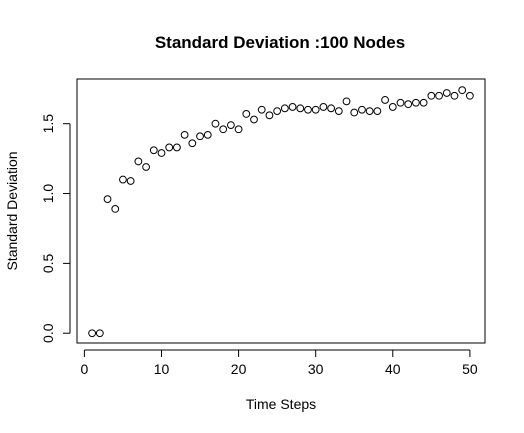 This screenshot has width=524, height=433. What do you see at coordinates (162, 369) in the screenshot?
I see `x-tick-label: 10` at bounding box center [162, 369].